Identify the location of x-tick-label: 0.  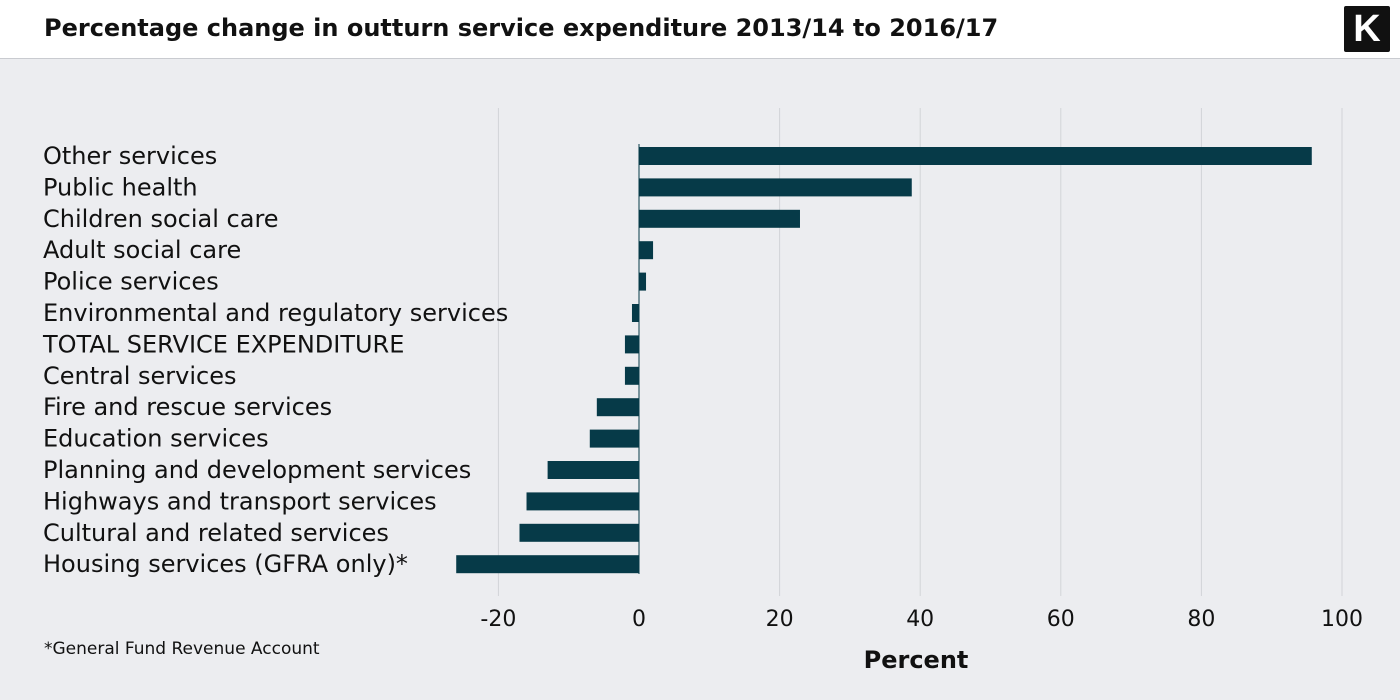
(639, 619).